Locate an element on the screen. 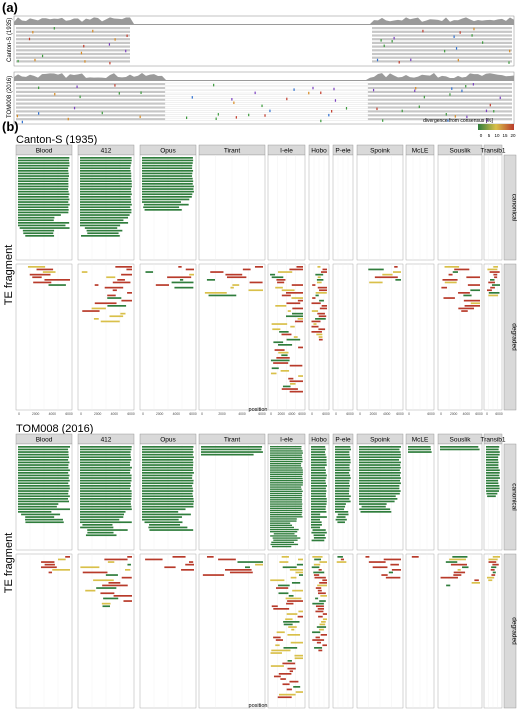 The width and height of the screenshot is (520, 710). facet-label: Transib1 is located at coordinates (492, 440).